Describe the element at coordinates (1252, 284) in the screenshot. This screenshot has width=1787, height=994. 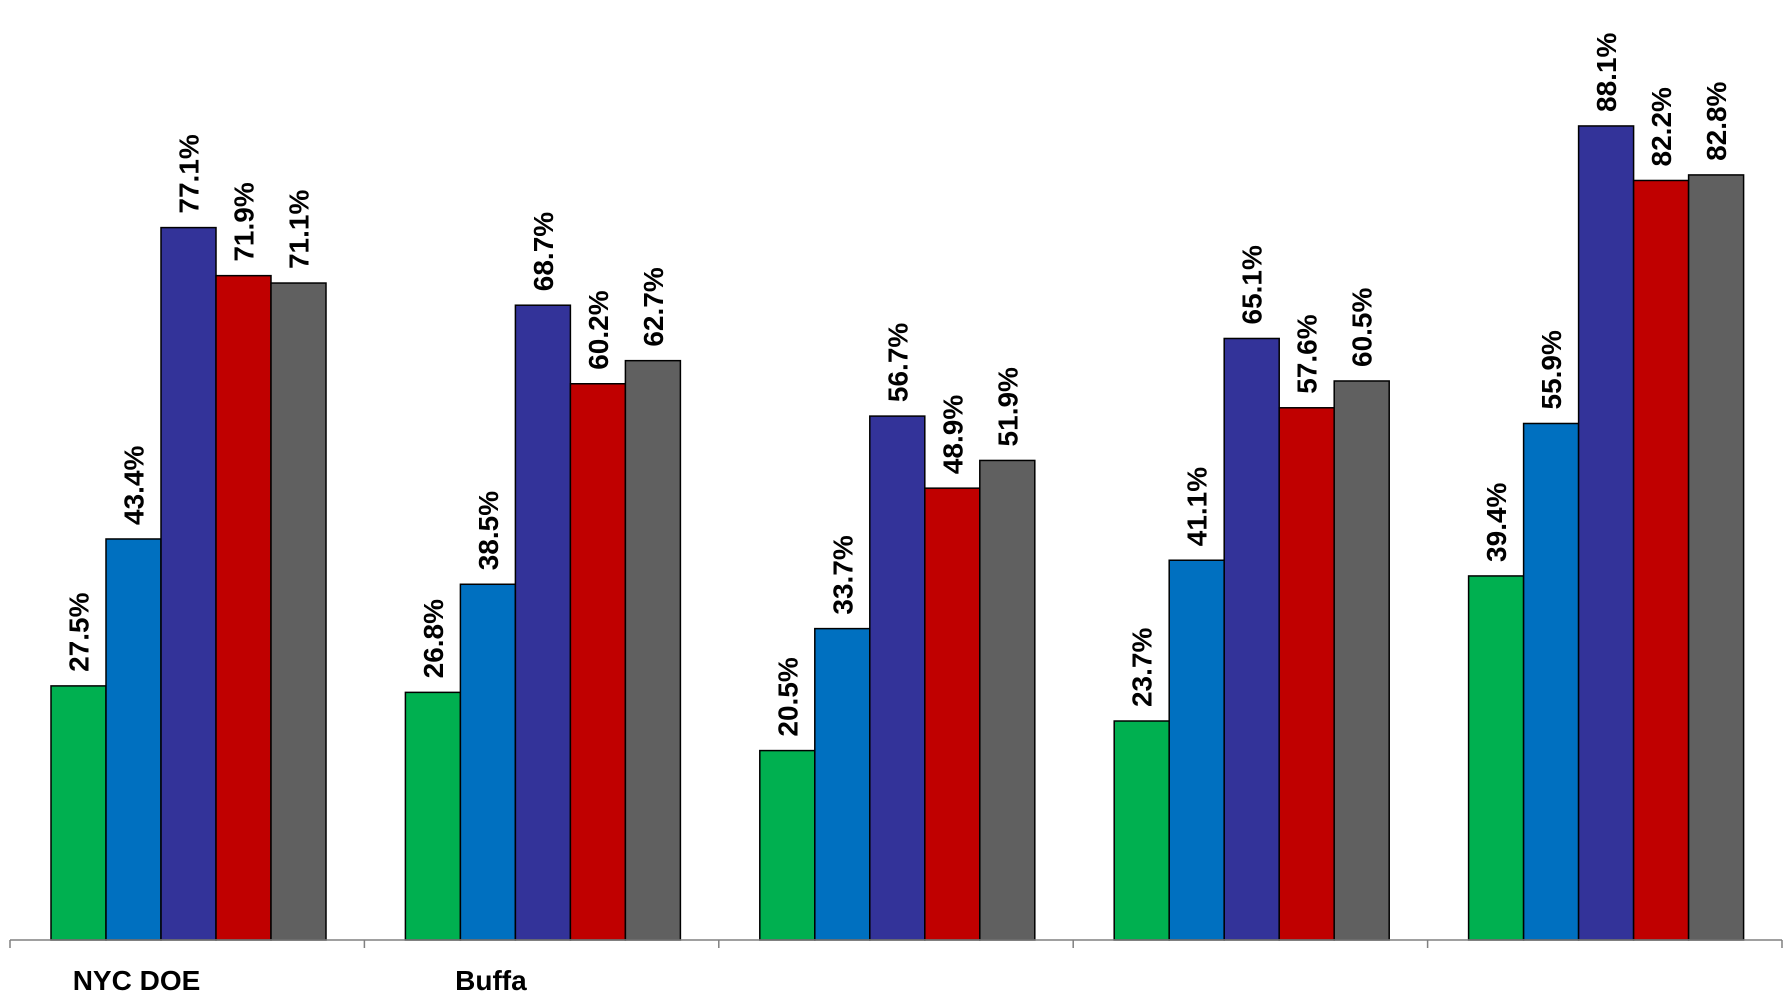
I see `data-label-series3-cat4: 65.1%` at that location.